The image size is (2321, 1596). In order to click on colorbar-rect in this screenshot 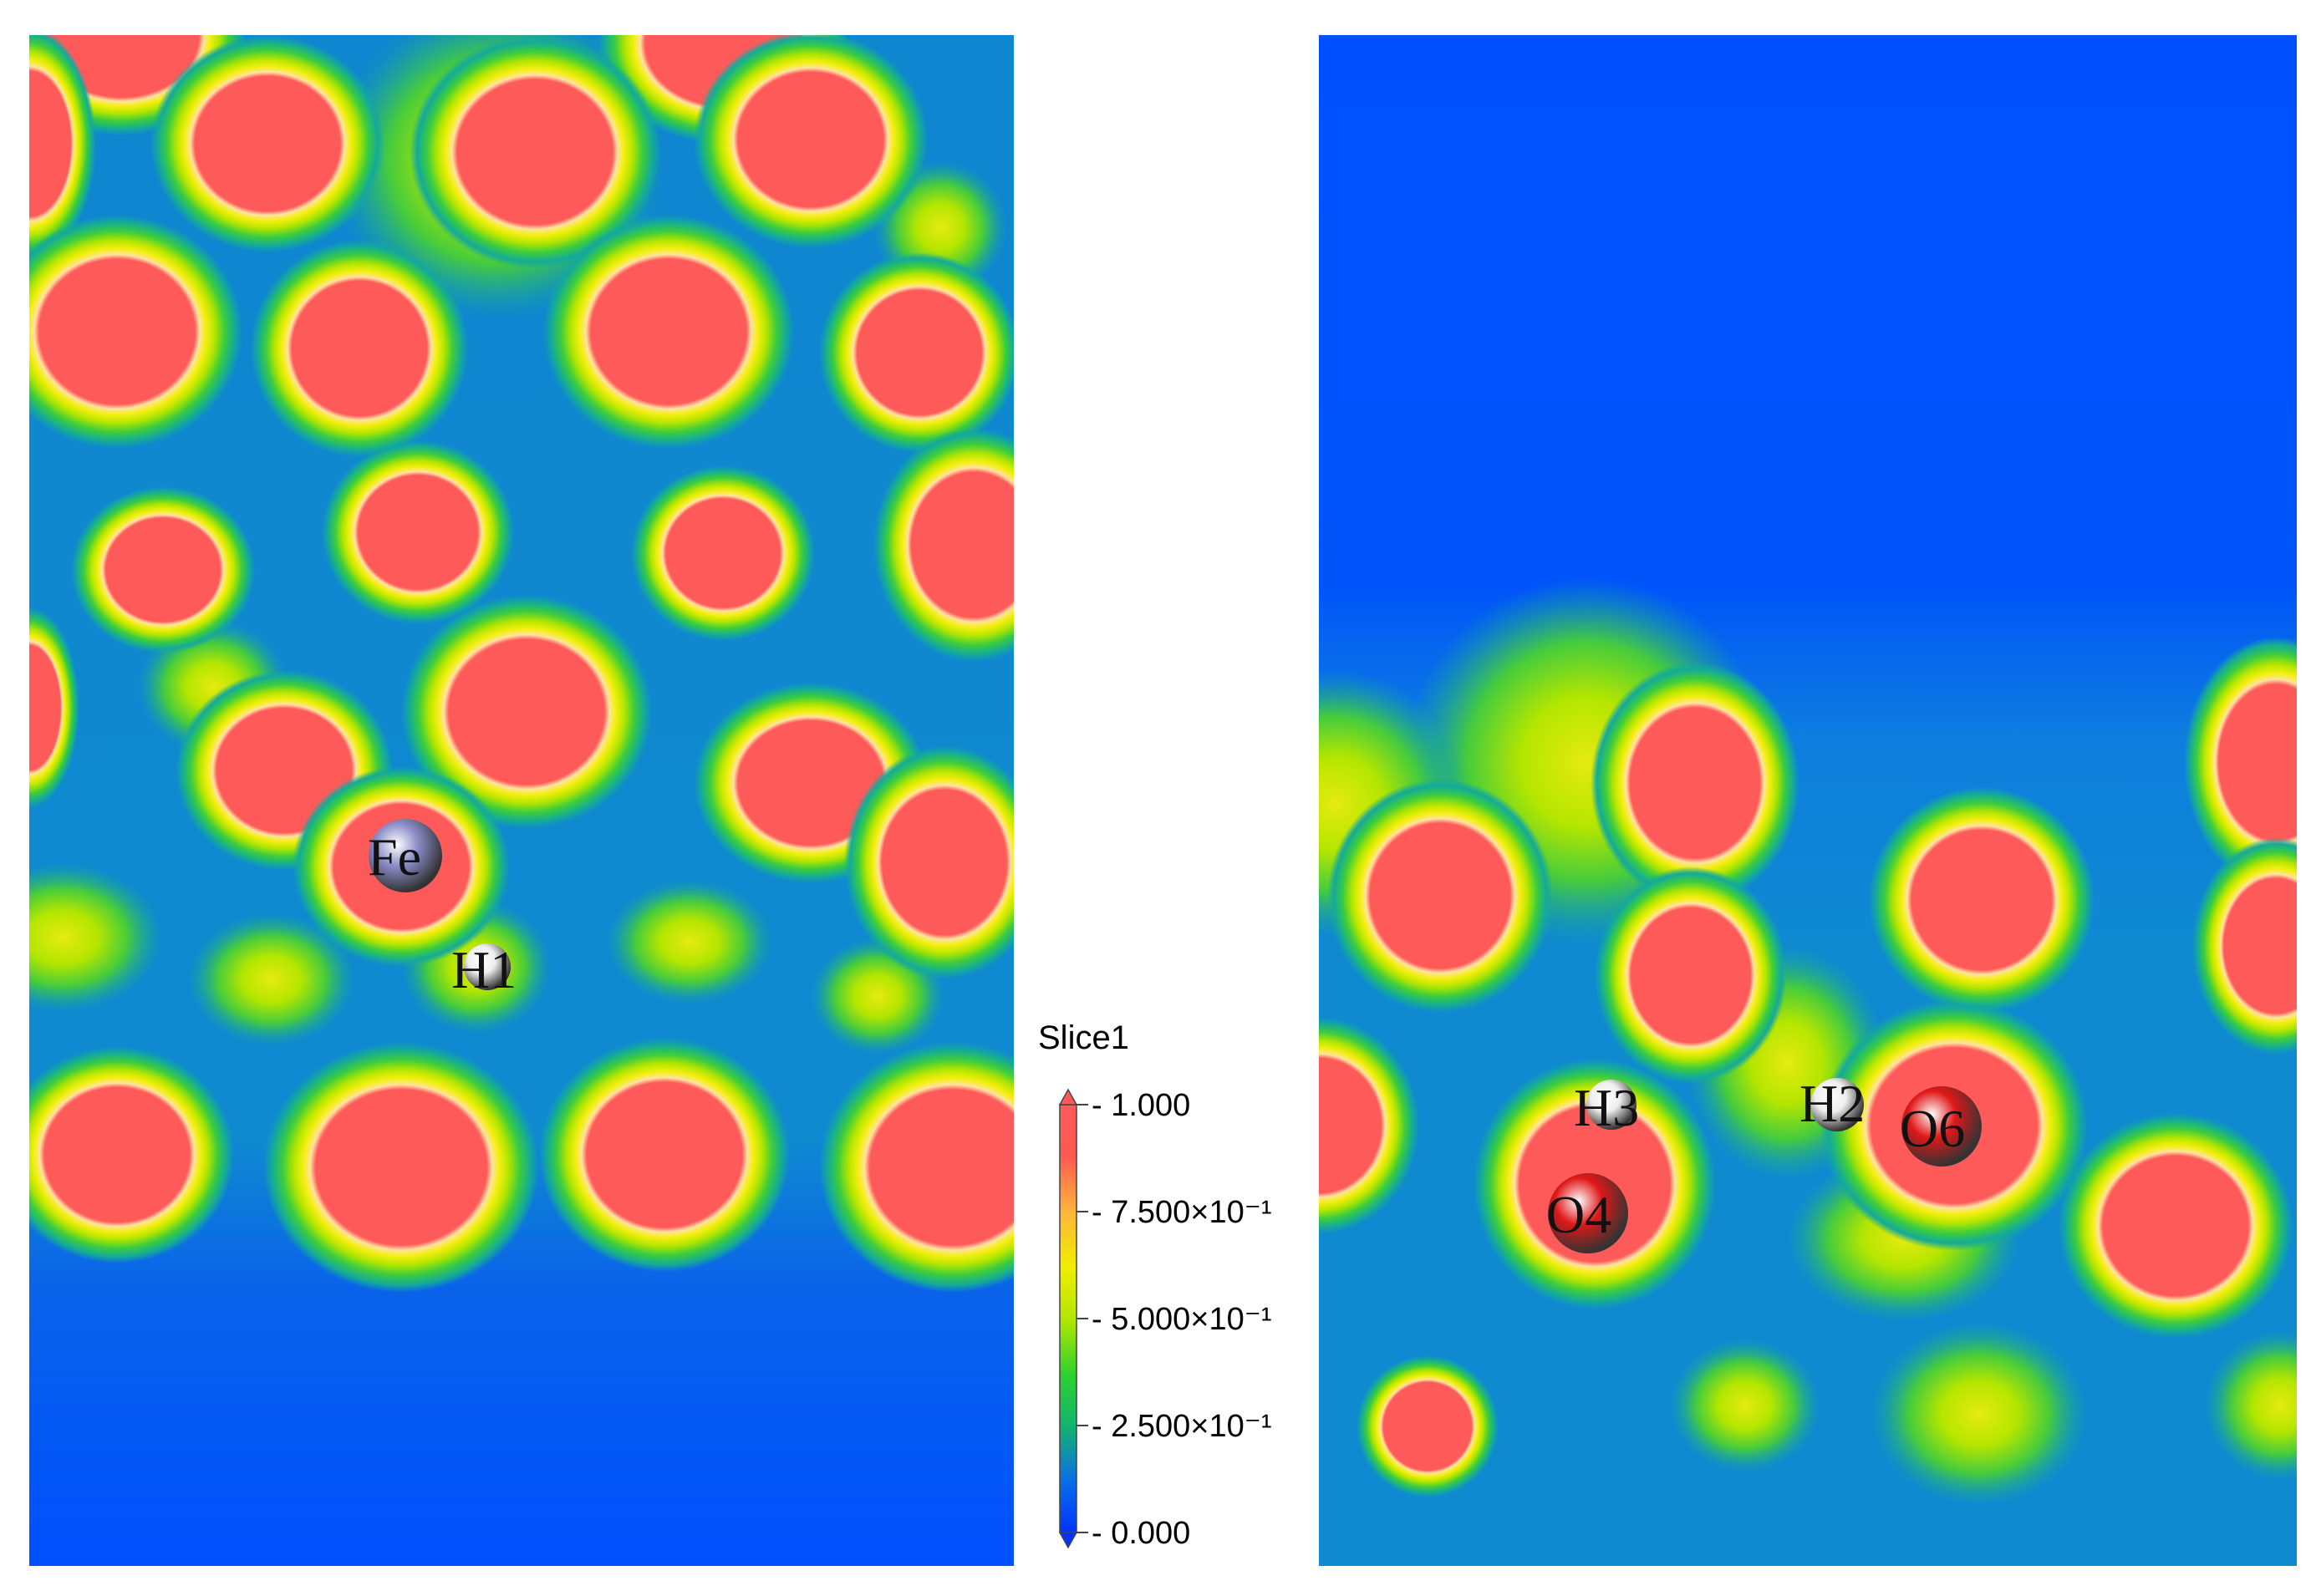, I will do `click(1068, 1318)`.